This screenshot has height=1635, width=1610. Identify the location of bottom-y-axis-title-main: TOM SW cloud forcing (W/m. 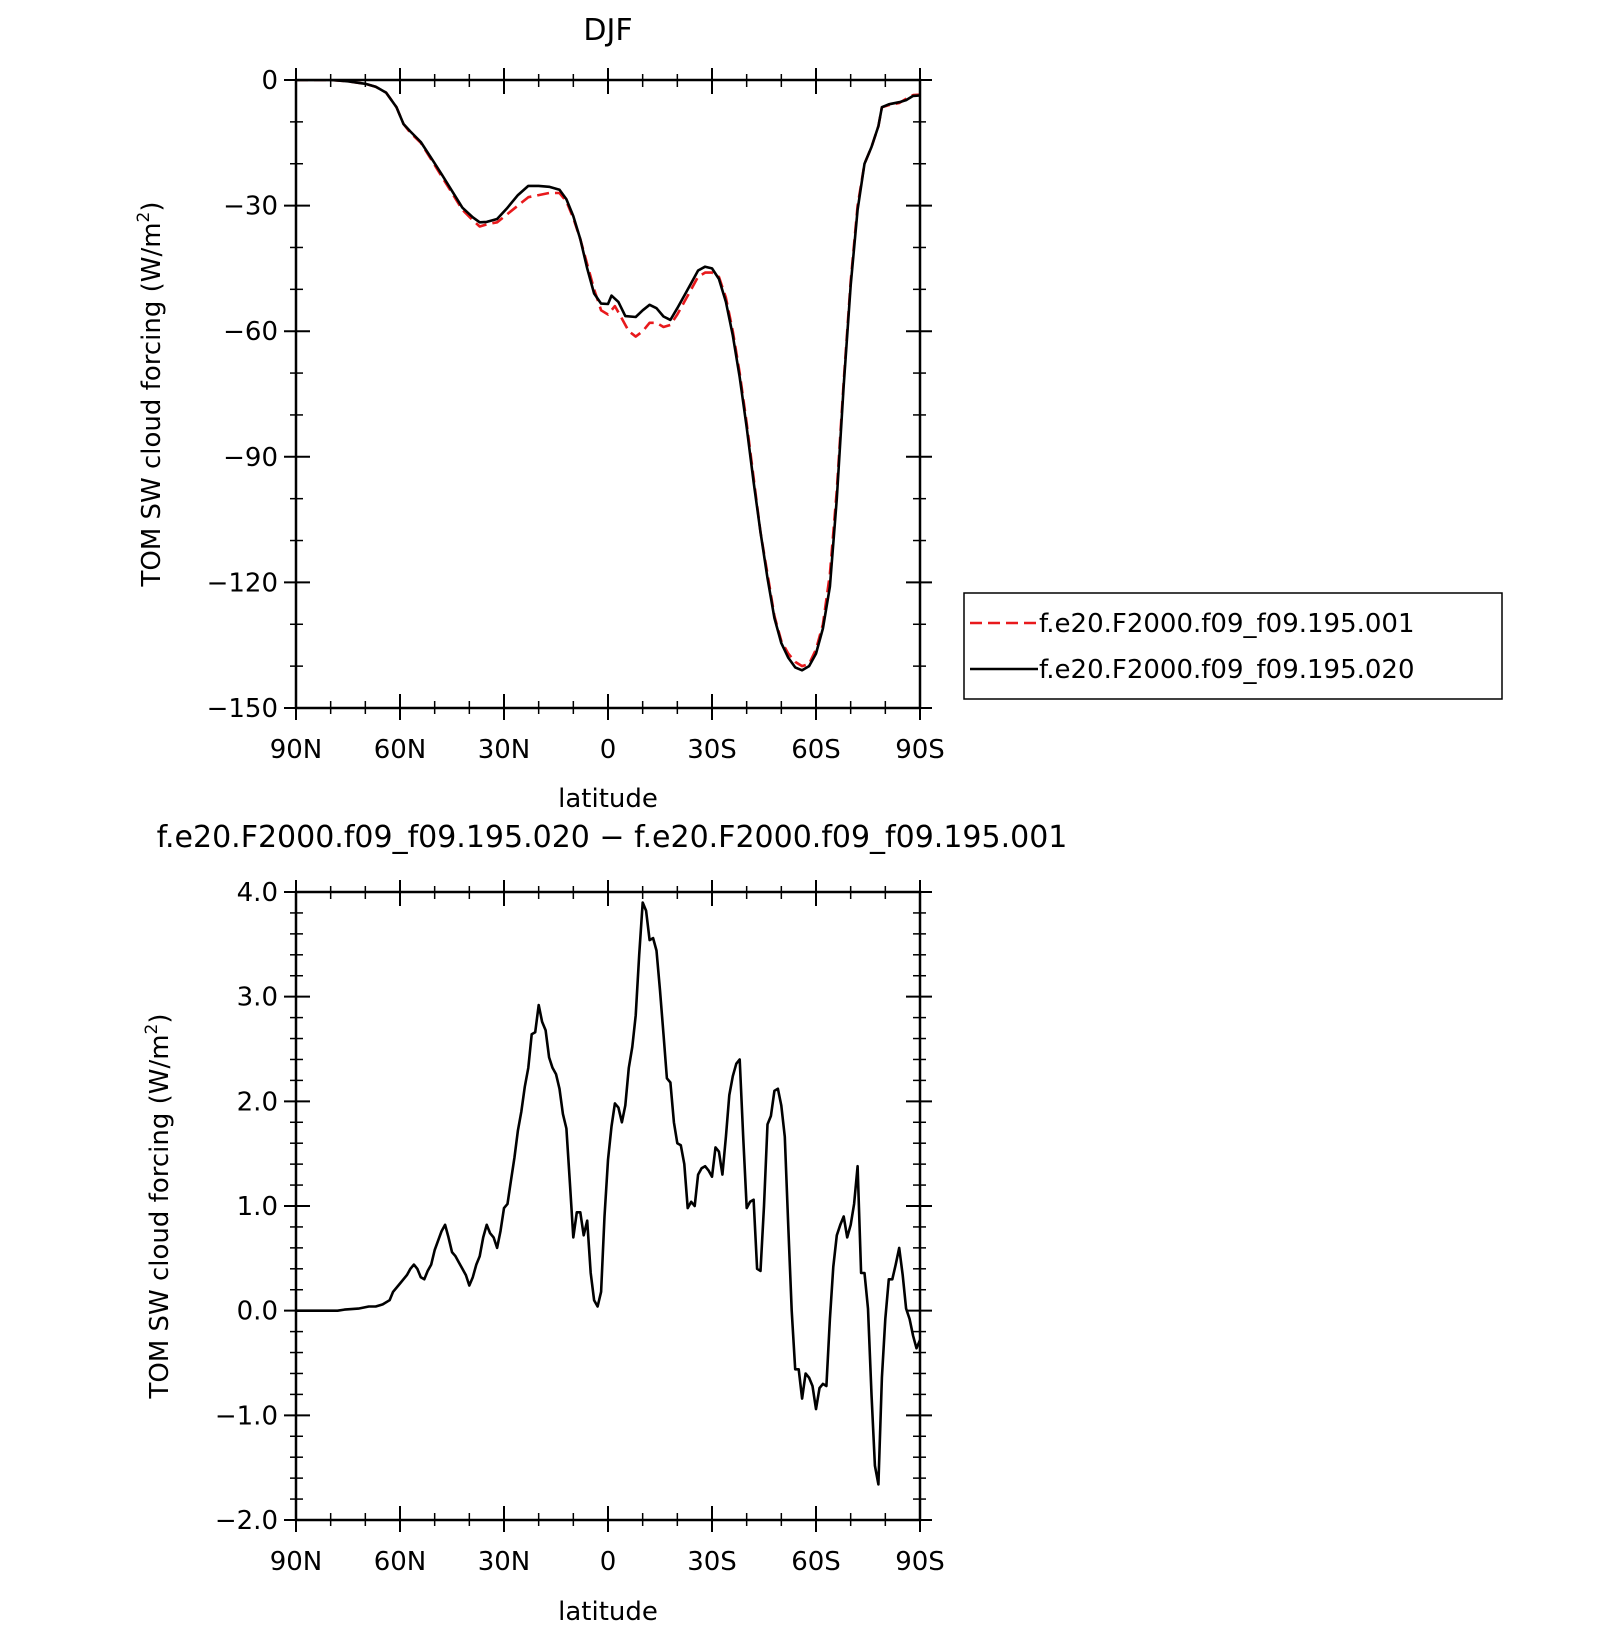
(160, 1216).